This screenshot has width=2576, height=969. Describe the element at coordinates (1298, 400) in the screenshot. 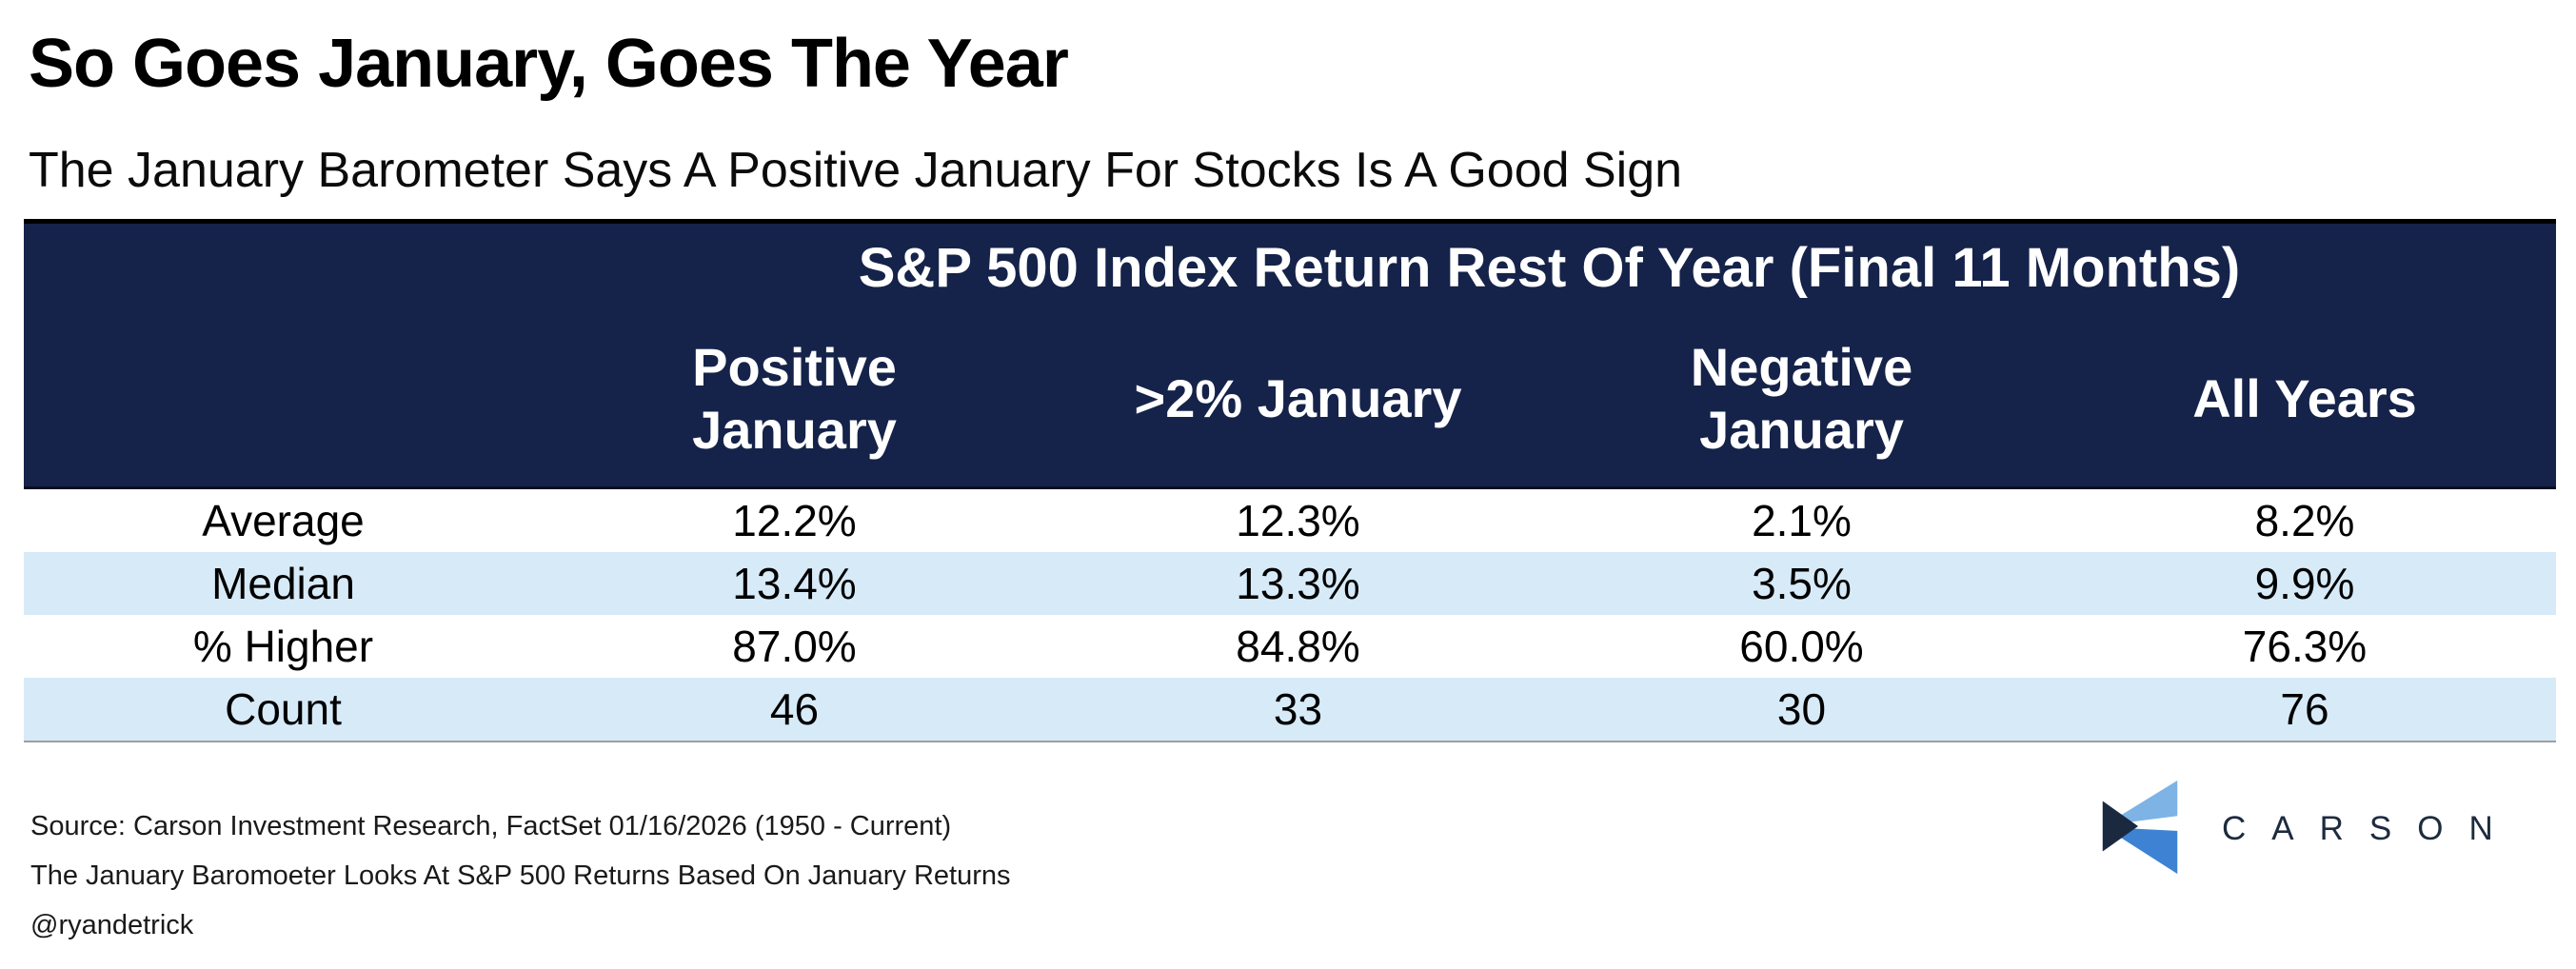

I see `col-header-gt2pct-january: >2% January` at that location.